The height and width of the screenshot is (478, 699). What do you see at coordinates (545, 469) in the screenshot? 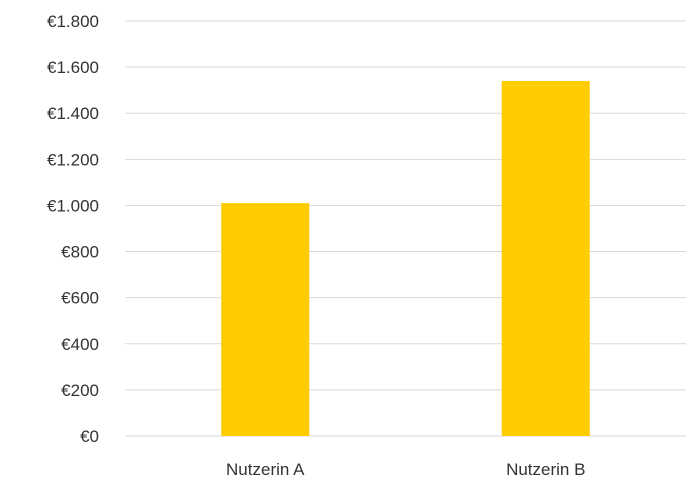
I see `x-category-label: Nutzerin B` at bounding box center [545, 469].